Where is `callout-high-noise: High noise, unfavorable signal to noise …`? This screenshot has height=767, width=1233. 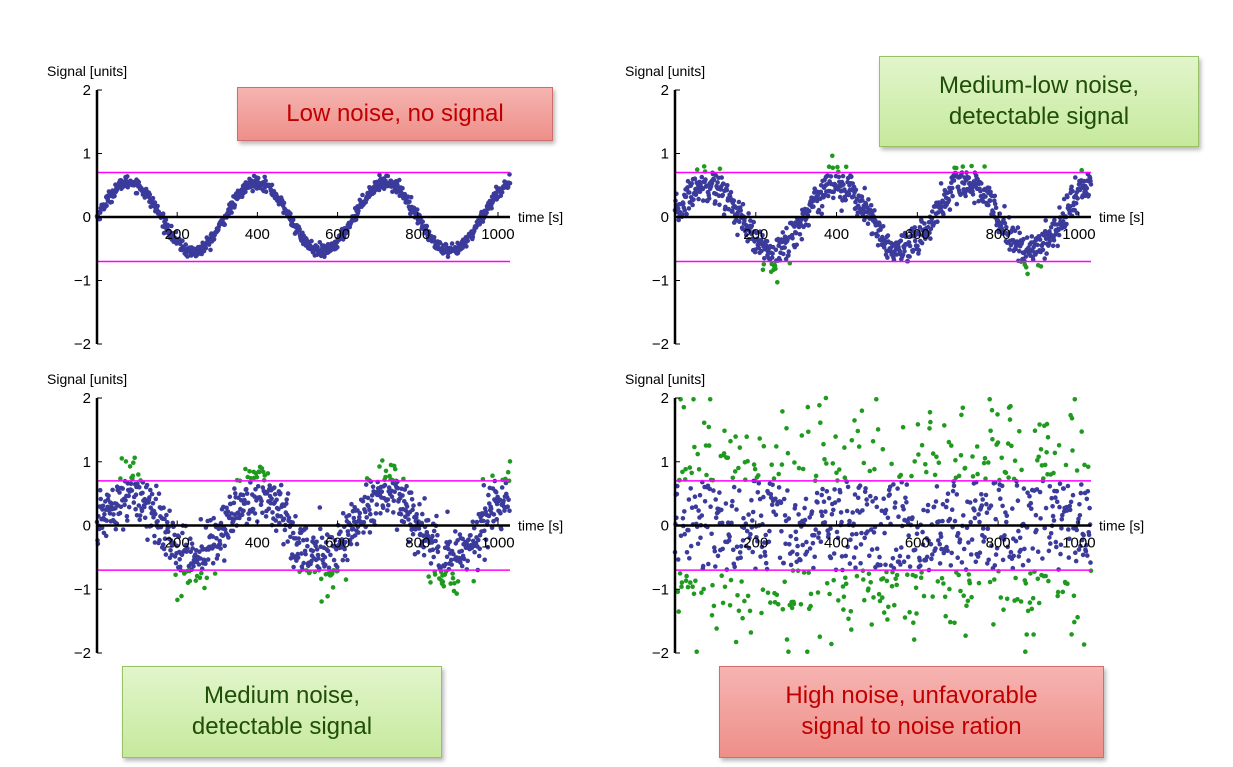
callout-high-noise: High noise, unfavorable signal to noise … is located at coordinates (911, 712).